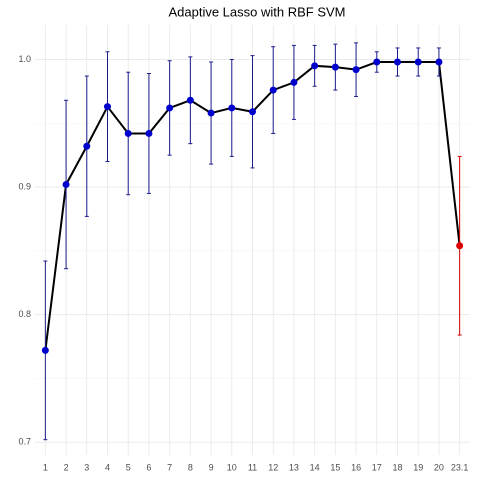 The image size is (480, 480). What do you see at coordinates (169, 467) in the screenshot?
I see `x-tick-label: 7` at bounding box center [169, 467].